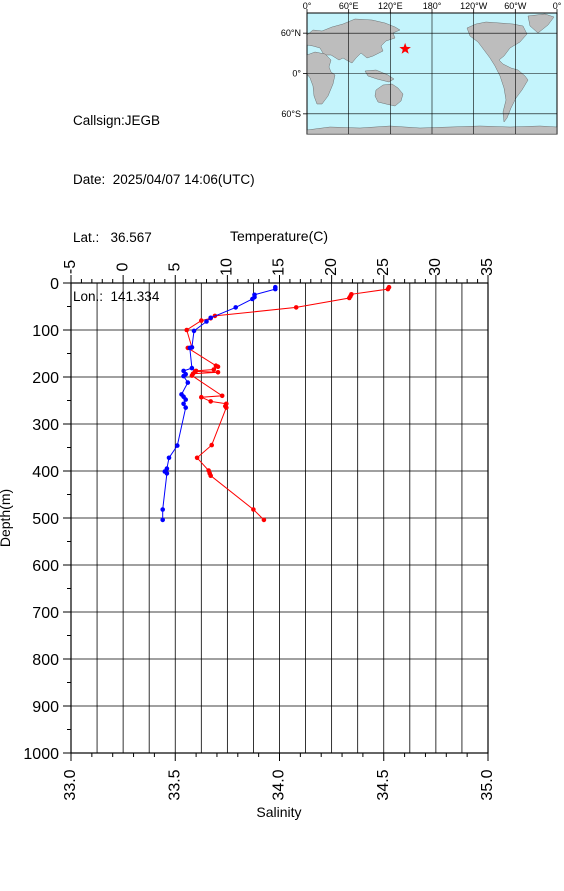 This screenshot has width=564, height=891. I want to click on map-lon-label: 120°E, so click(390, 6).